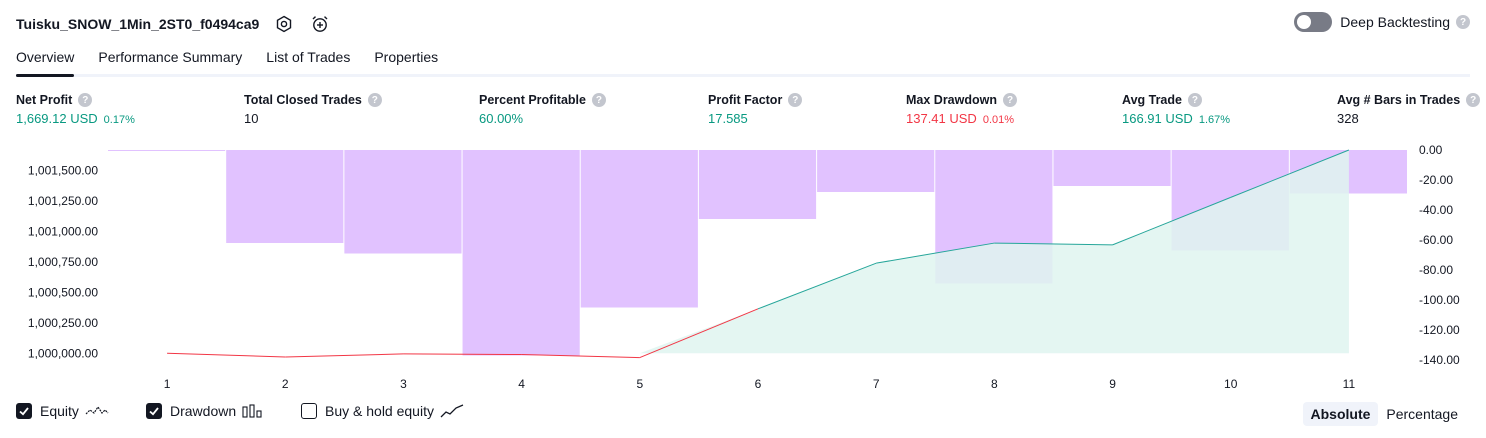 The width and height of the screenshot is (1486, 438). Describe the element at coordinates (45, 60) in the screenshot. I see `tab-overview: Overview` at that location.